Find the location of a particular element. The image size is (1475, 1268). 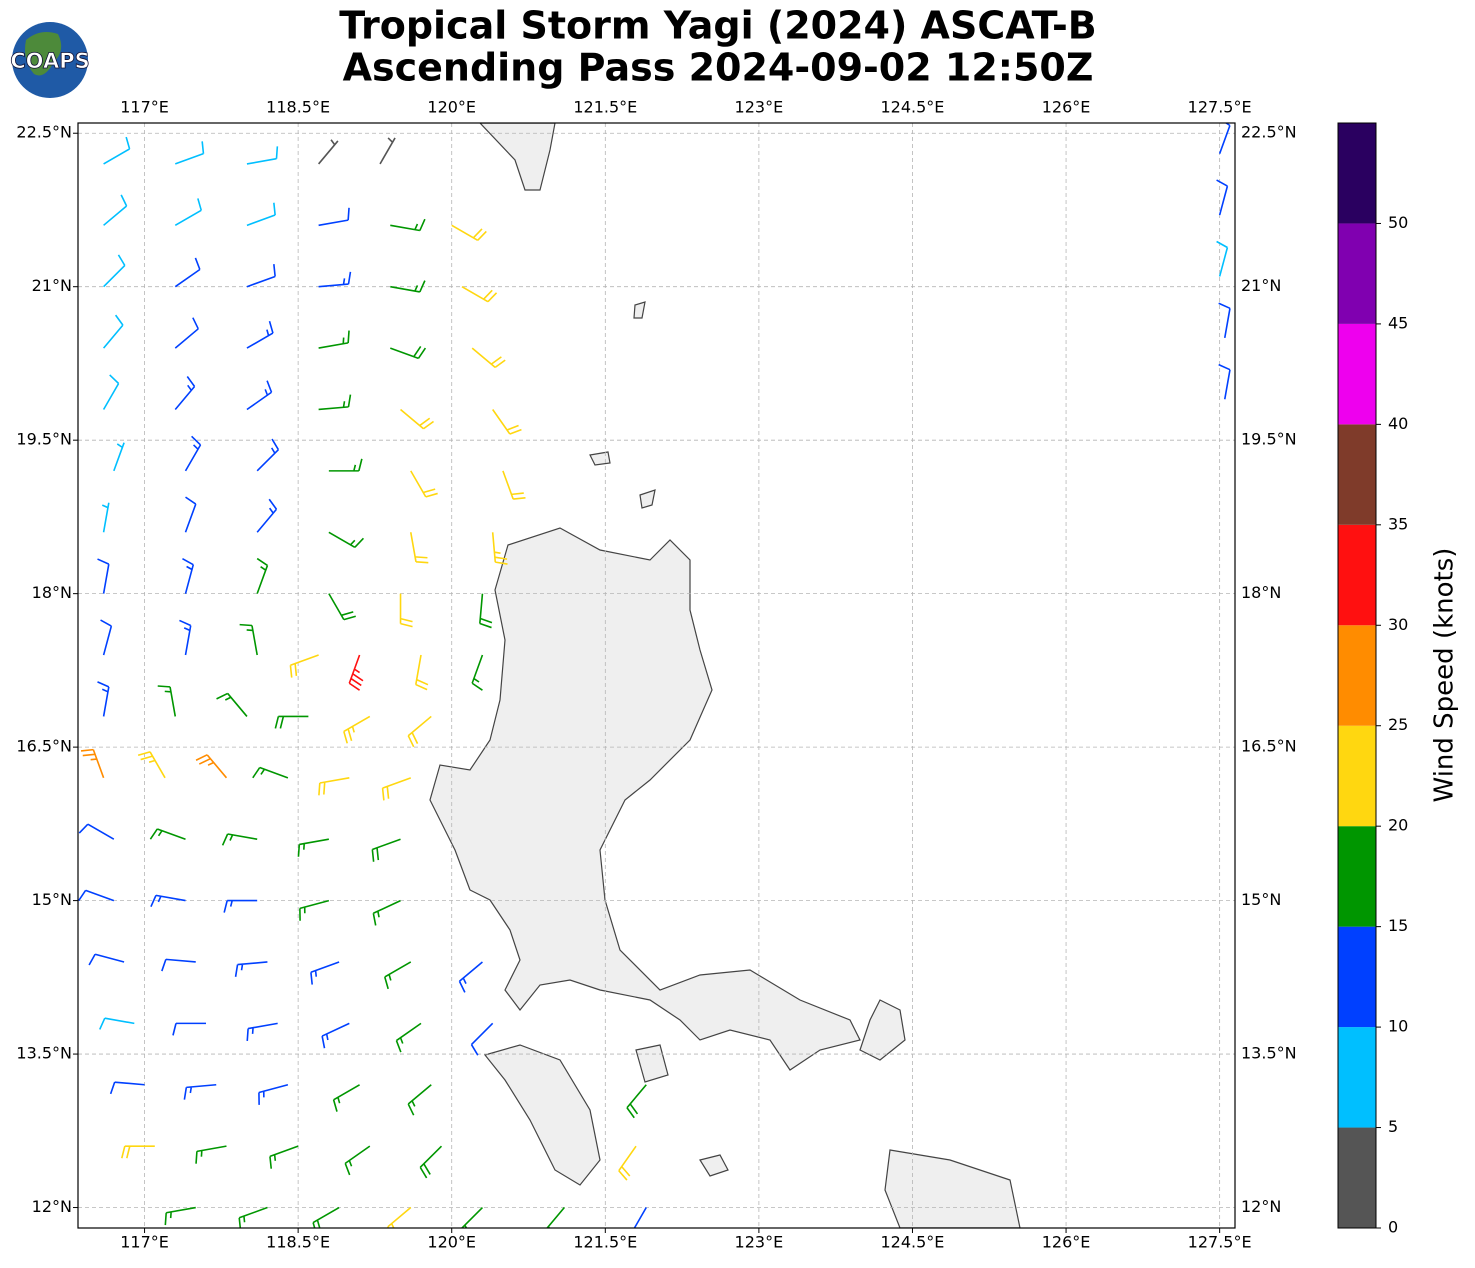

colorbar-tick-label: 50 is located at coordinates (1398, 222).